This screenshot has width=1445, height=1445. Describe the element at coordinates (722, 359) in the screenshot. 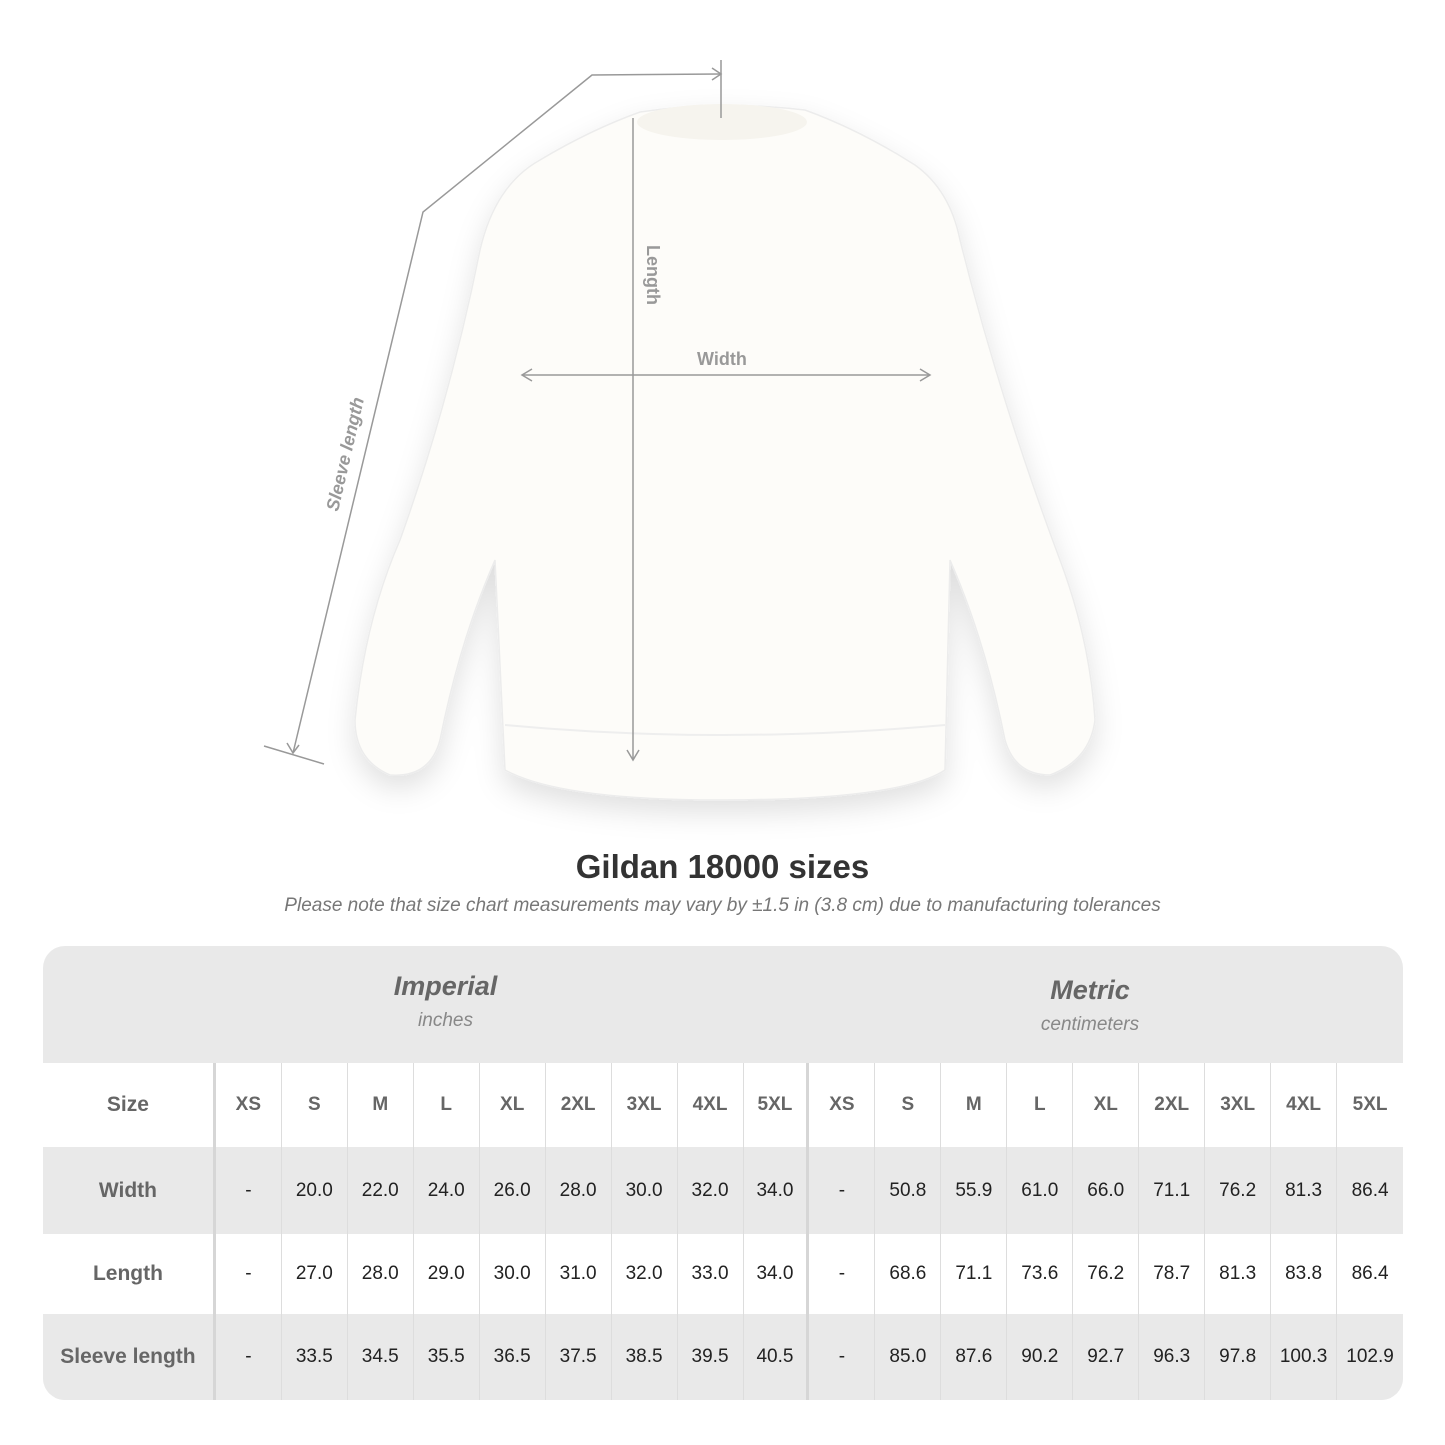

I see `width-label: Width` at that location.